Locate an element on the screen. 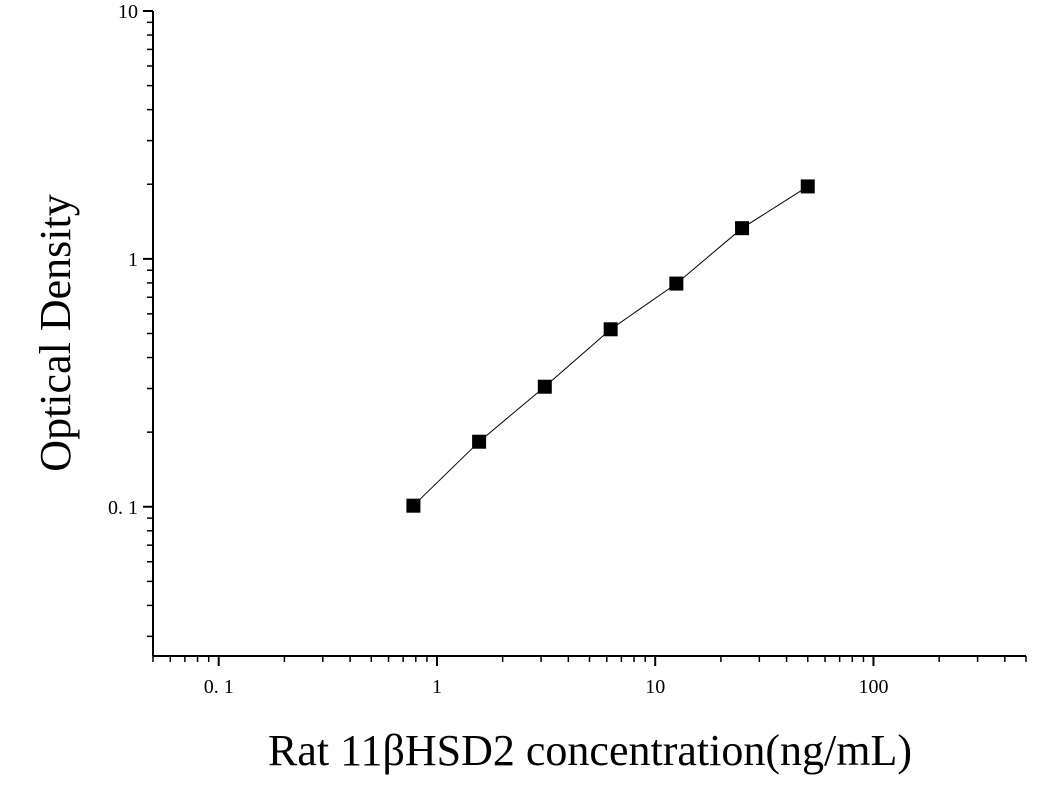  x-tick-label: 0. 1 is located at coordinates (219, 687).